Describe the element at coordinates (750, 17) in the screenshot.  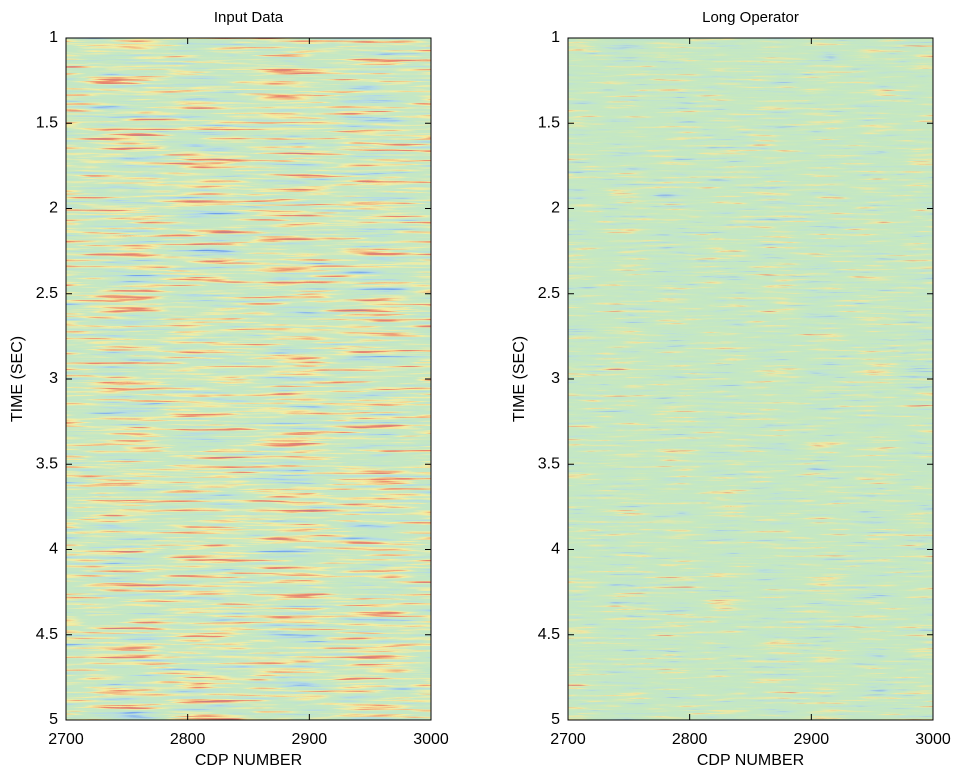
I see `chart-title: Long Operator` at that location.